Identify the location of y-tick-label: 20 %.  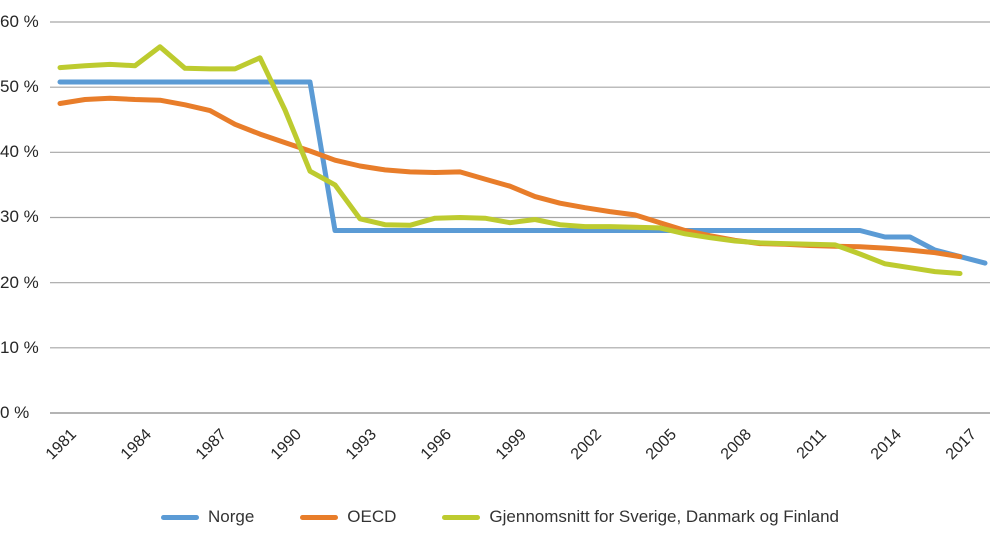
(19, 282).